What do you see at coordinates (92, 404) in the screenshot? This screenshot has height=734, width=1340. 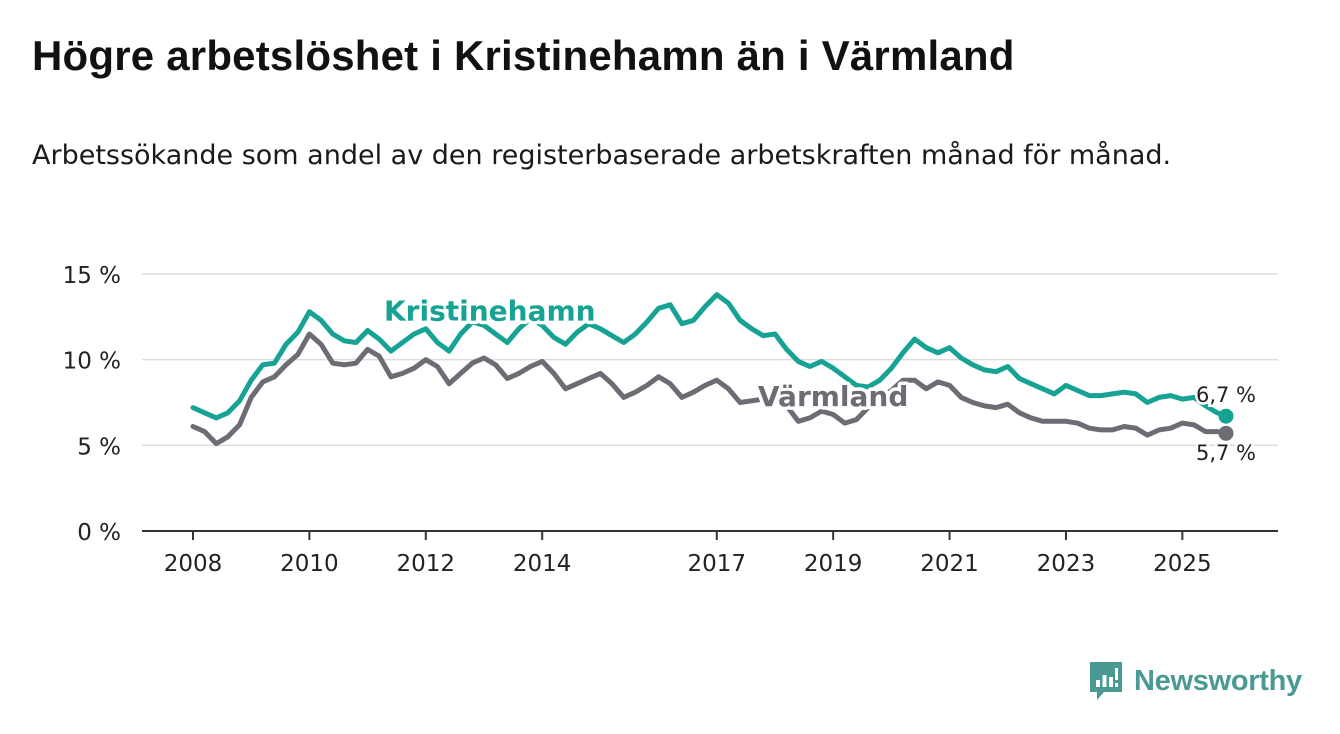 I see `y-axis-tick-labels: 0 % 5 % 10 % 15 %` at bounding box center [92, 404].